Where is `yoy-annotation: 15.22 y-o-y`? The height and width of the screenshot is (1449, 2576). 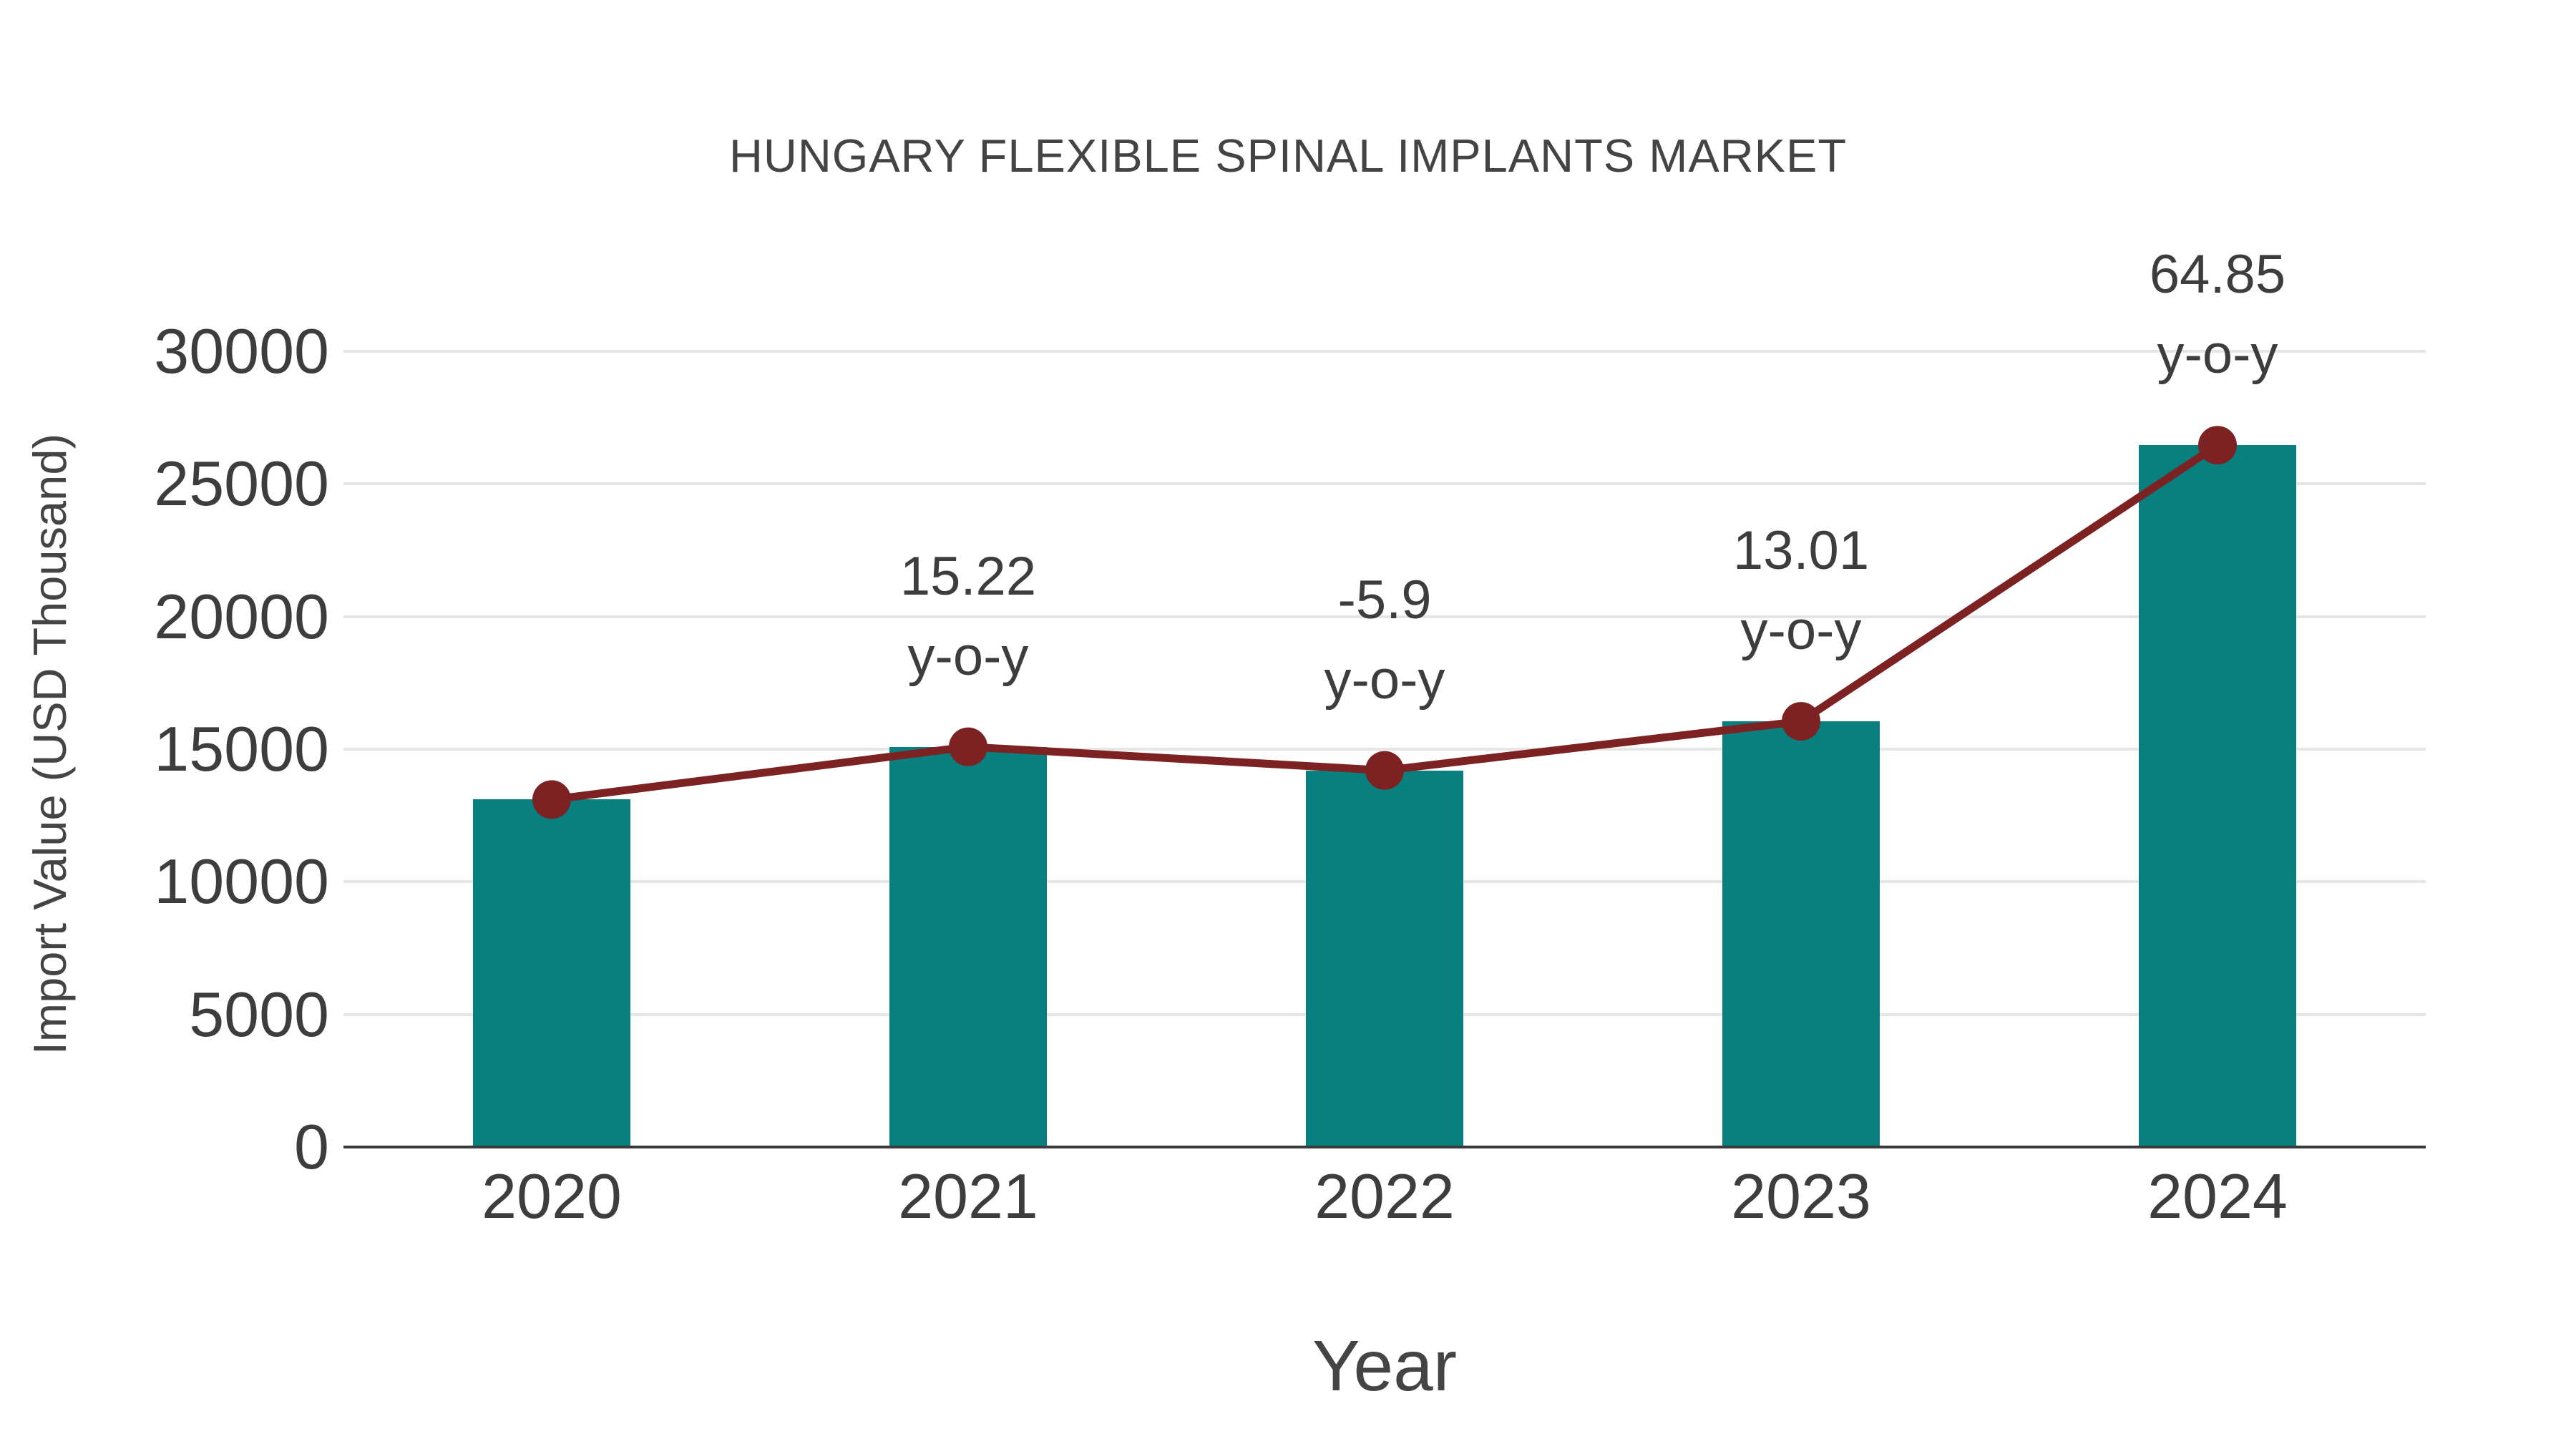
yoy-annotation: 15.22 y-o-y is located at coordinates (968, 617).